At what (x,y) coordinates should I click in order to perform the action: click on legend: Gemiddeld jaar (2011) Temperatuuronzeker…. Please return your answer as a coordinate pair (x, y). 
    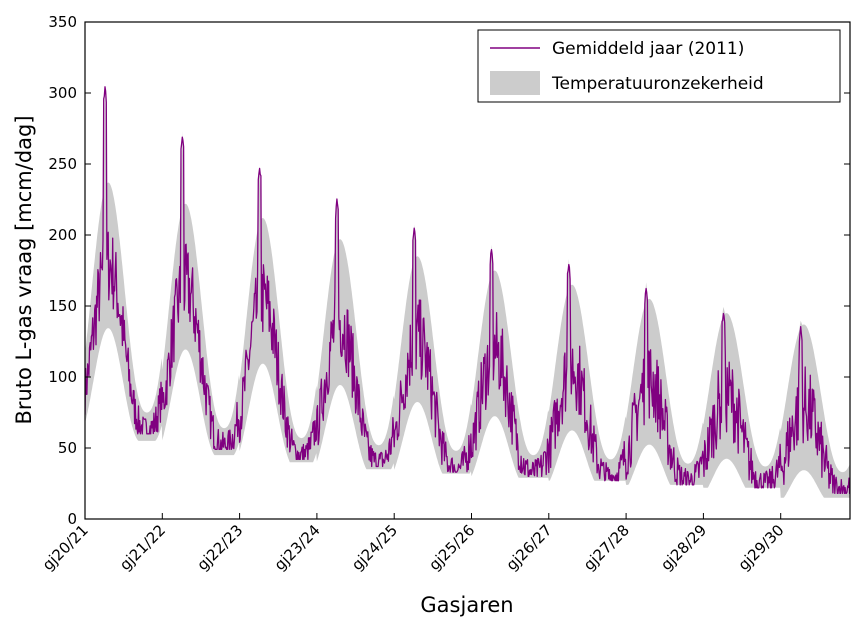
    Looking at the image, I should click on (659, 66).